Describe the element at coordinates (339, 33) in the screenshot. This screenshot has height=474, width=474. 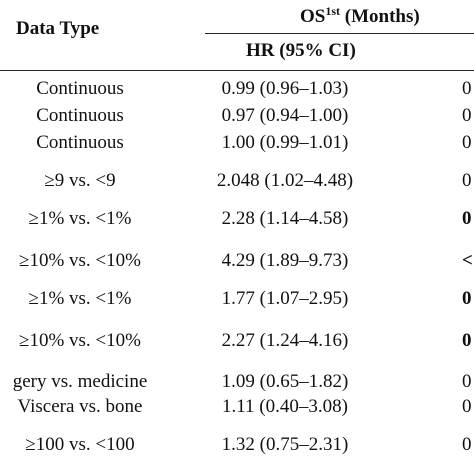
I see `os-header-rule` at that location.